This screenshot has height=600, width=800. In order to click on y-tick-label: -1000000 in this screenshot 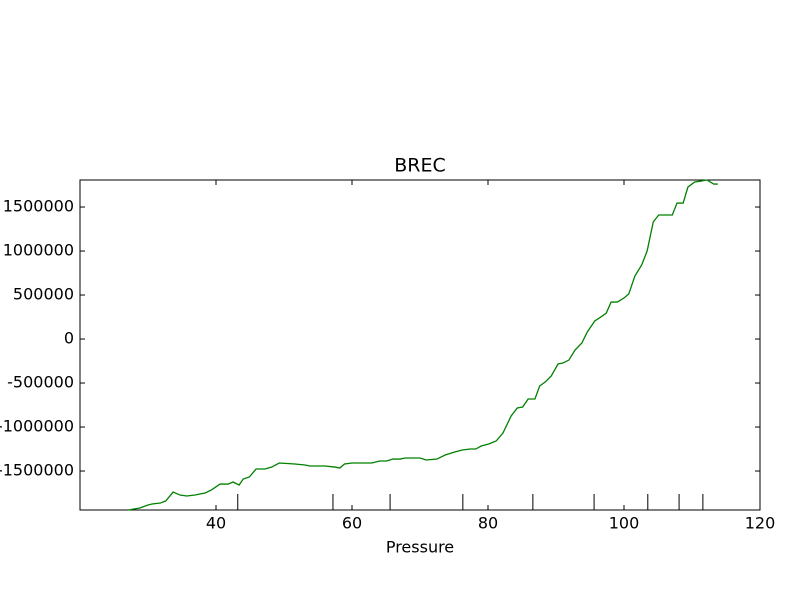, I will do `click(37, 426)`.